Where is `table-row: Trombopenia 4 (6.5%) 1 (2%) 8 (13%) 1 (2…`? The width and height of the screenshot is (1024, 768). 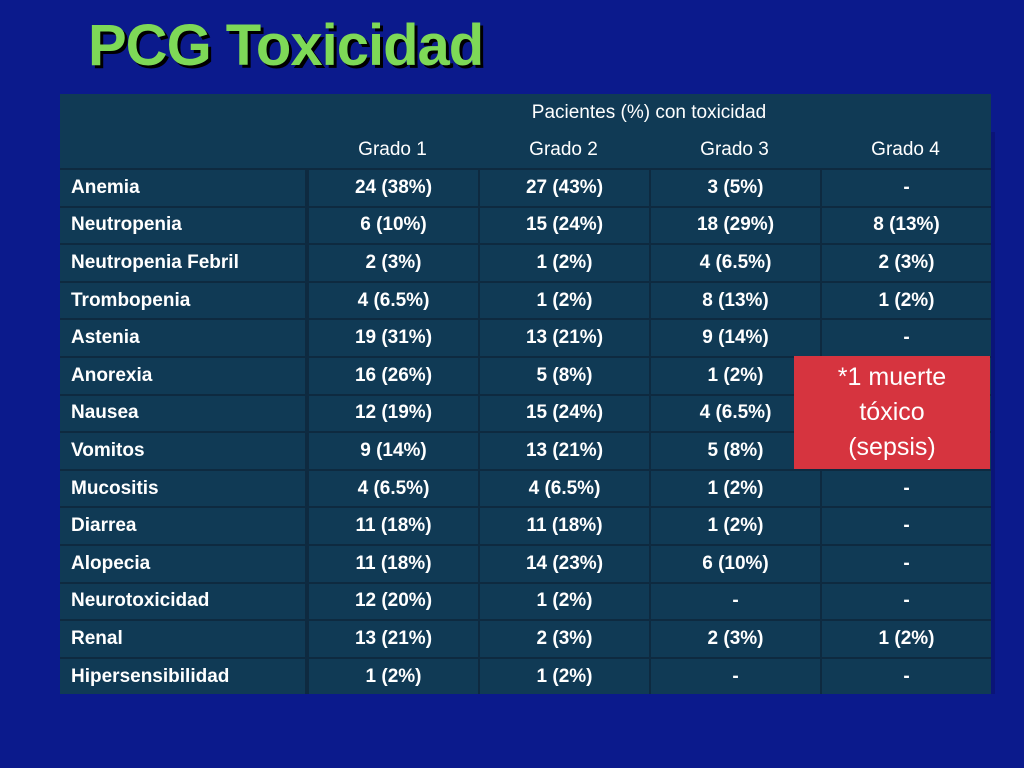
table-row: Trombopenia 4 (6.5%) 1 (2%) 8 (13%) 1 (2… is located at coordinates (526, 299).